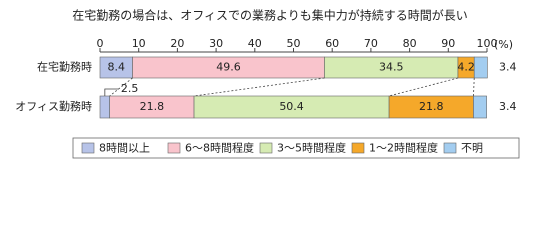 The image size is (540, 240). What do you see at coordinates (270, 15) in the screenshot?
I see `chart-title: 在宅勤務の場合は、オフィスでの業務よりも集中力が持続する時間が長い` at bounding box center [270, 15].